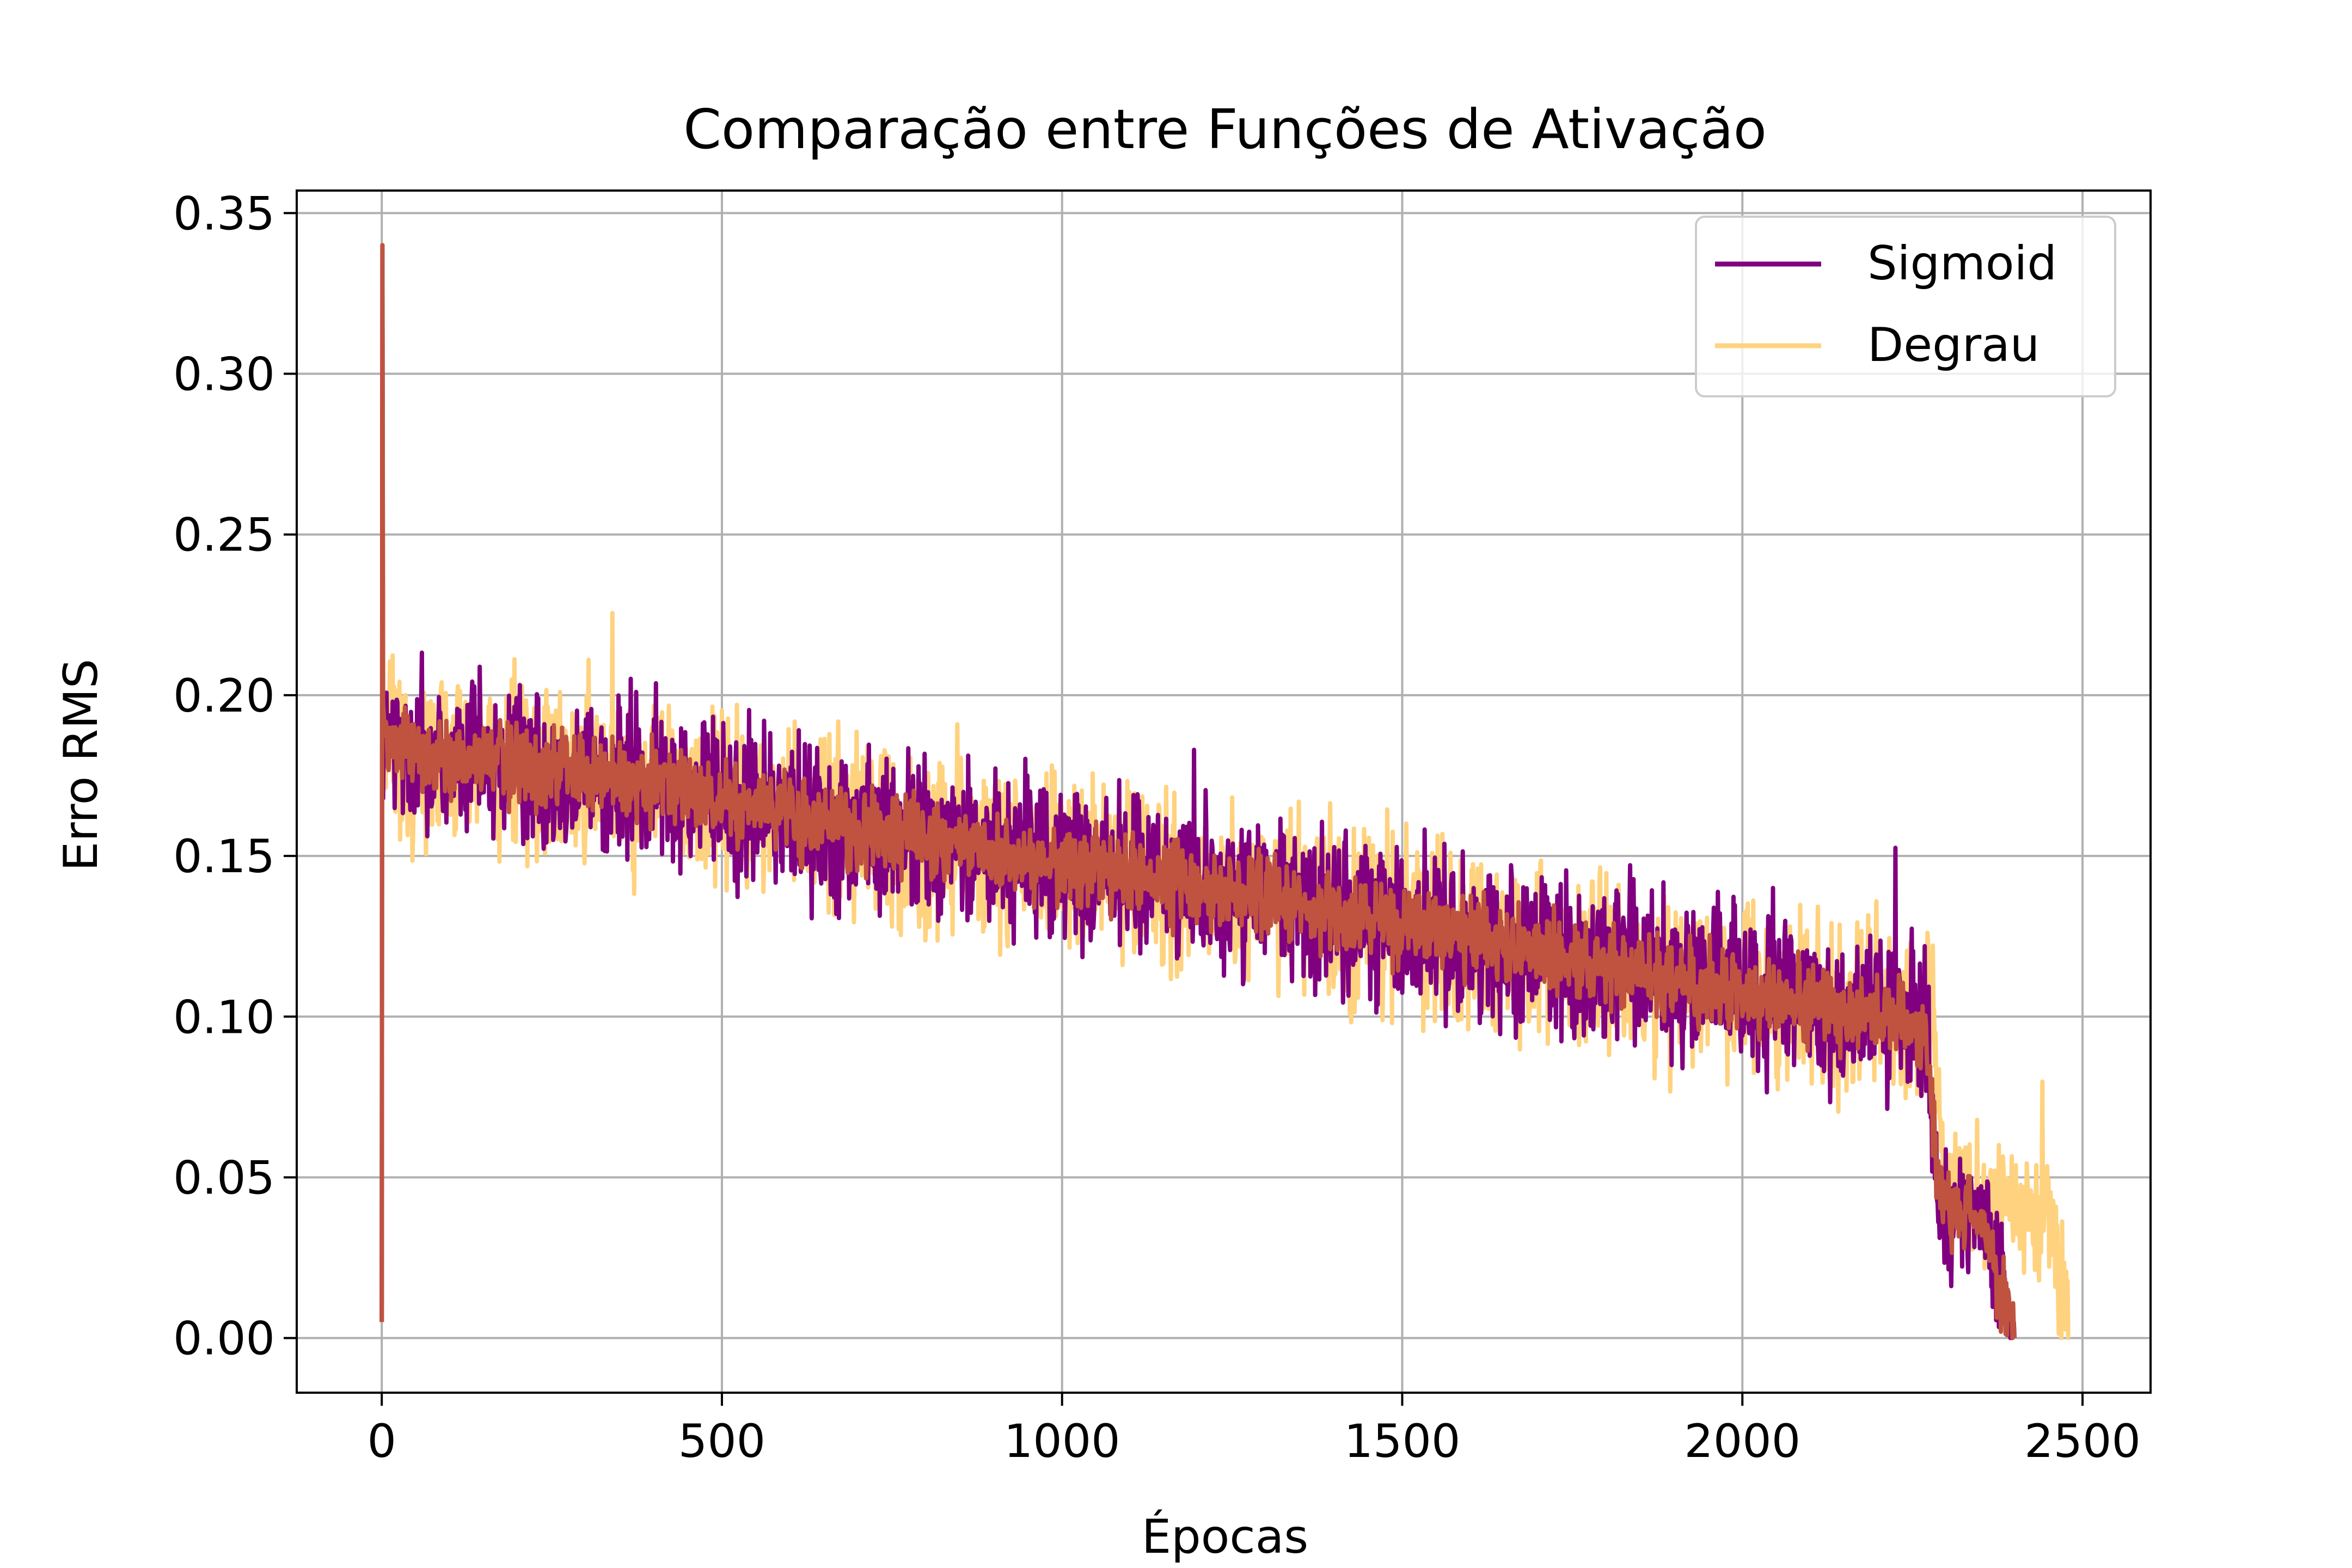  I want to click on y-tick-label: 0.35, so click(224, 213).